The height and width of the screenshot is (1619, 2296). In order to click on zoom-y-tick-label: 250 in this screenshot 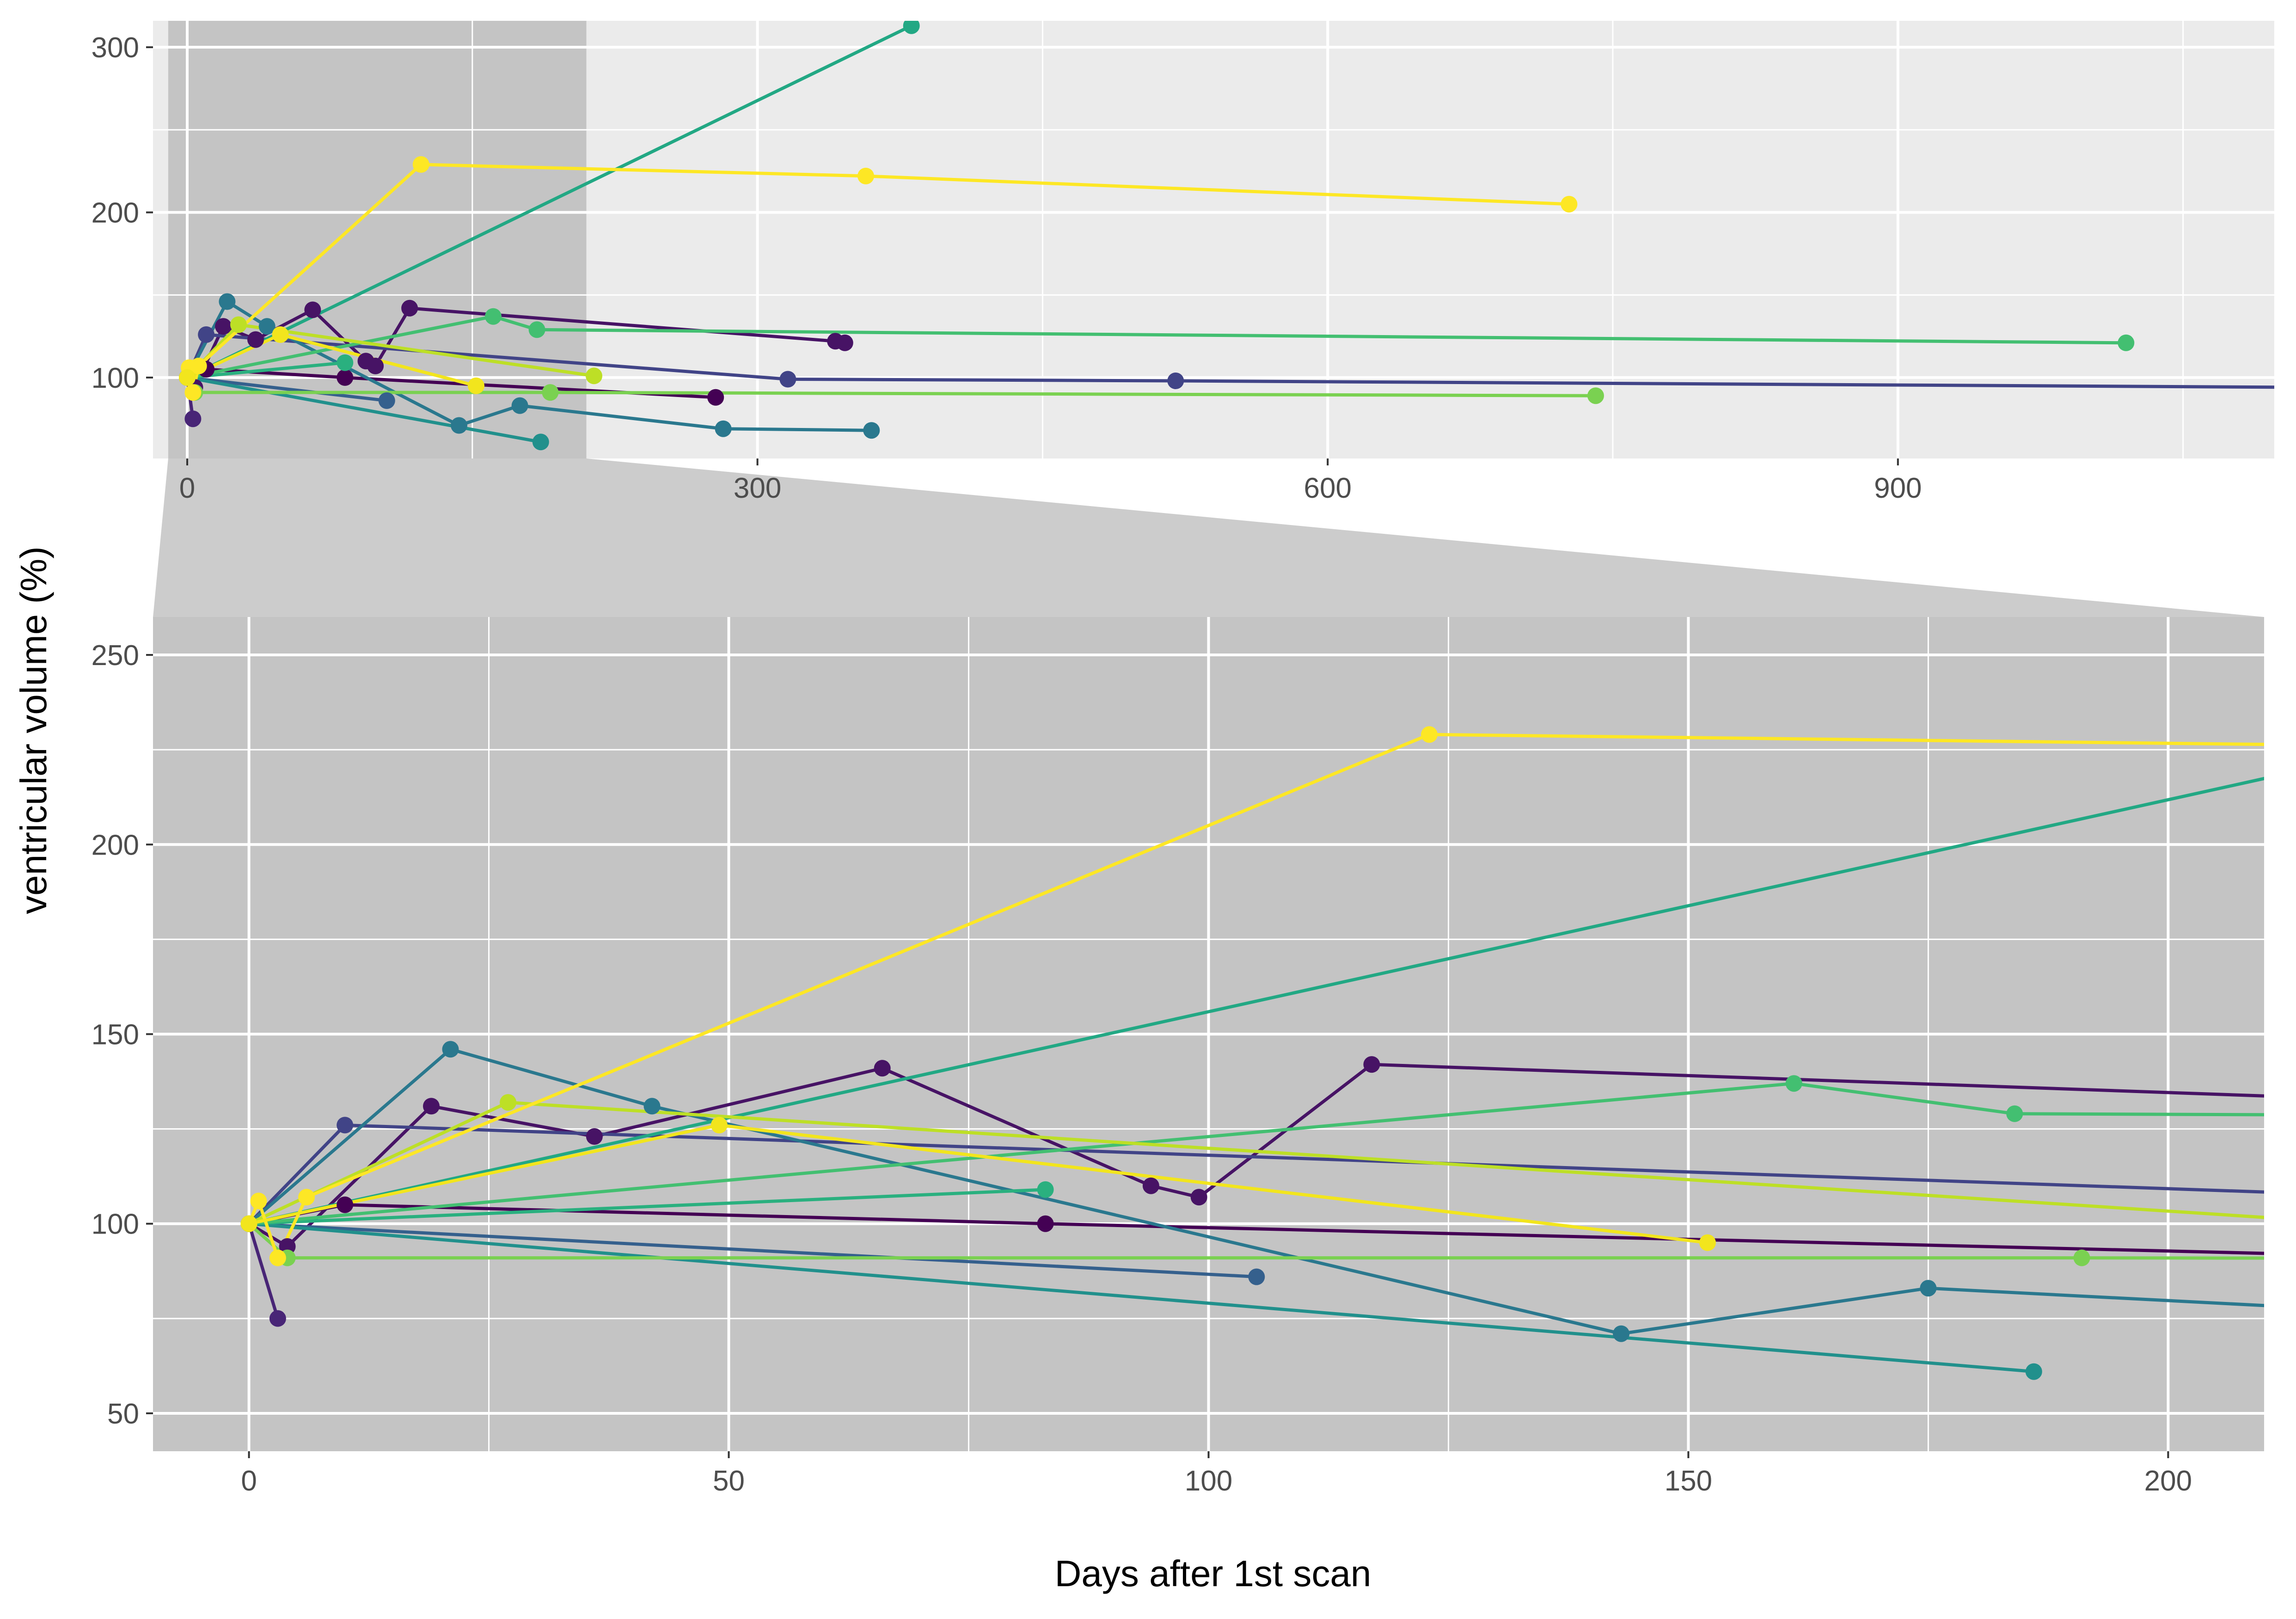, I will do `click(115, 656)`.